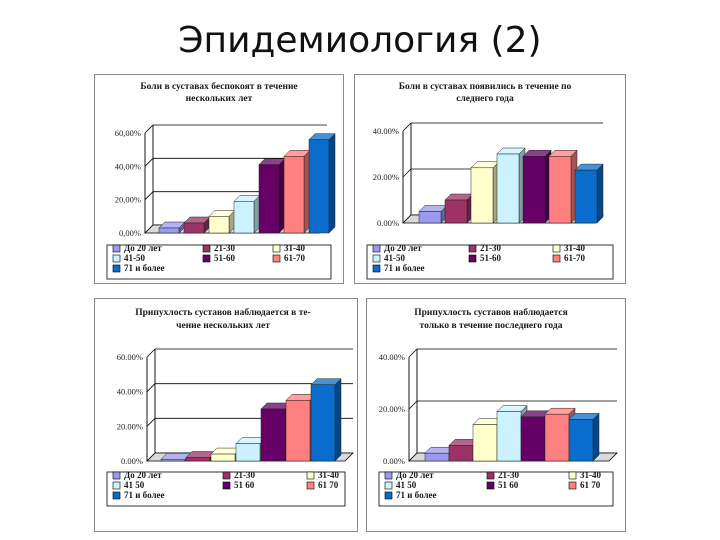 This screenshot has height=540, width=720. I want to click on y-tick-label: 60.00%, so click(130, 357).